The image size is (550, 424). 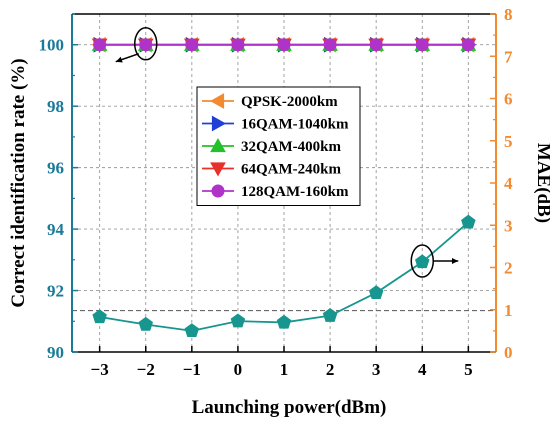 What do you see at coordinates (508, 14) in the screenshot?
I see `y-tick-right-label: 8` at bounding box center [508, 14].